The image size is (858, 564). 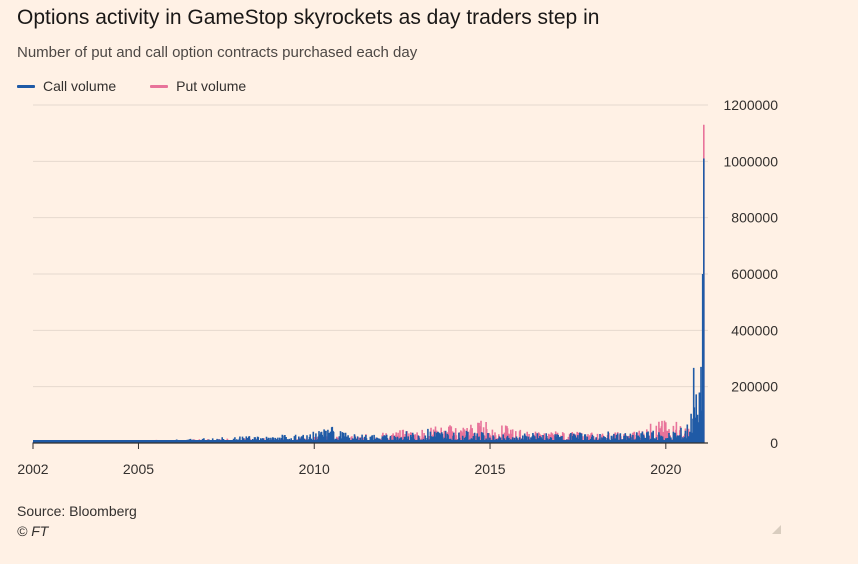 I want to click on legend: Call volume Put volume, so click(x=148, y=86).